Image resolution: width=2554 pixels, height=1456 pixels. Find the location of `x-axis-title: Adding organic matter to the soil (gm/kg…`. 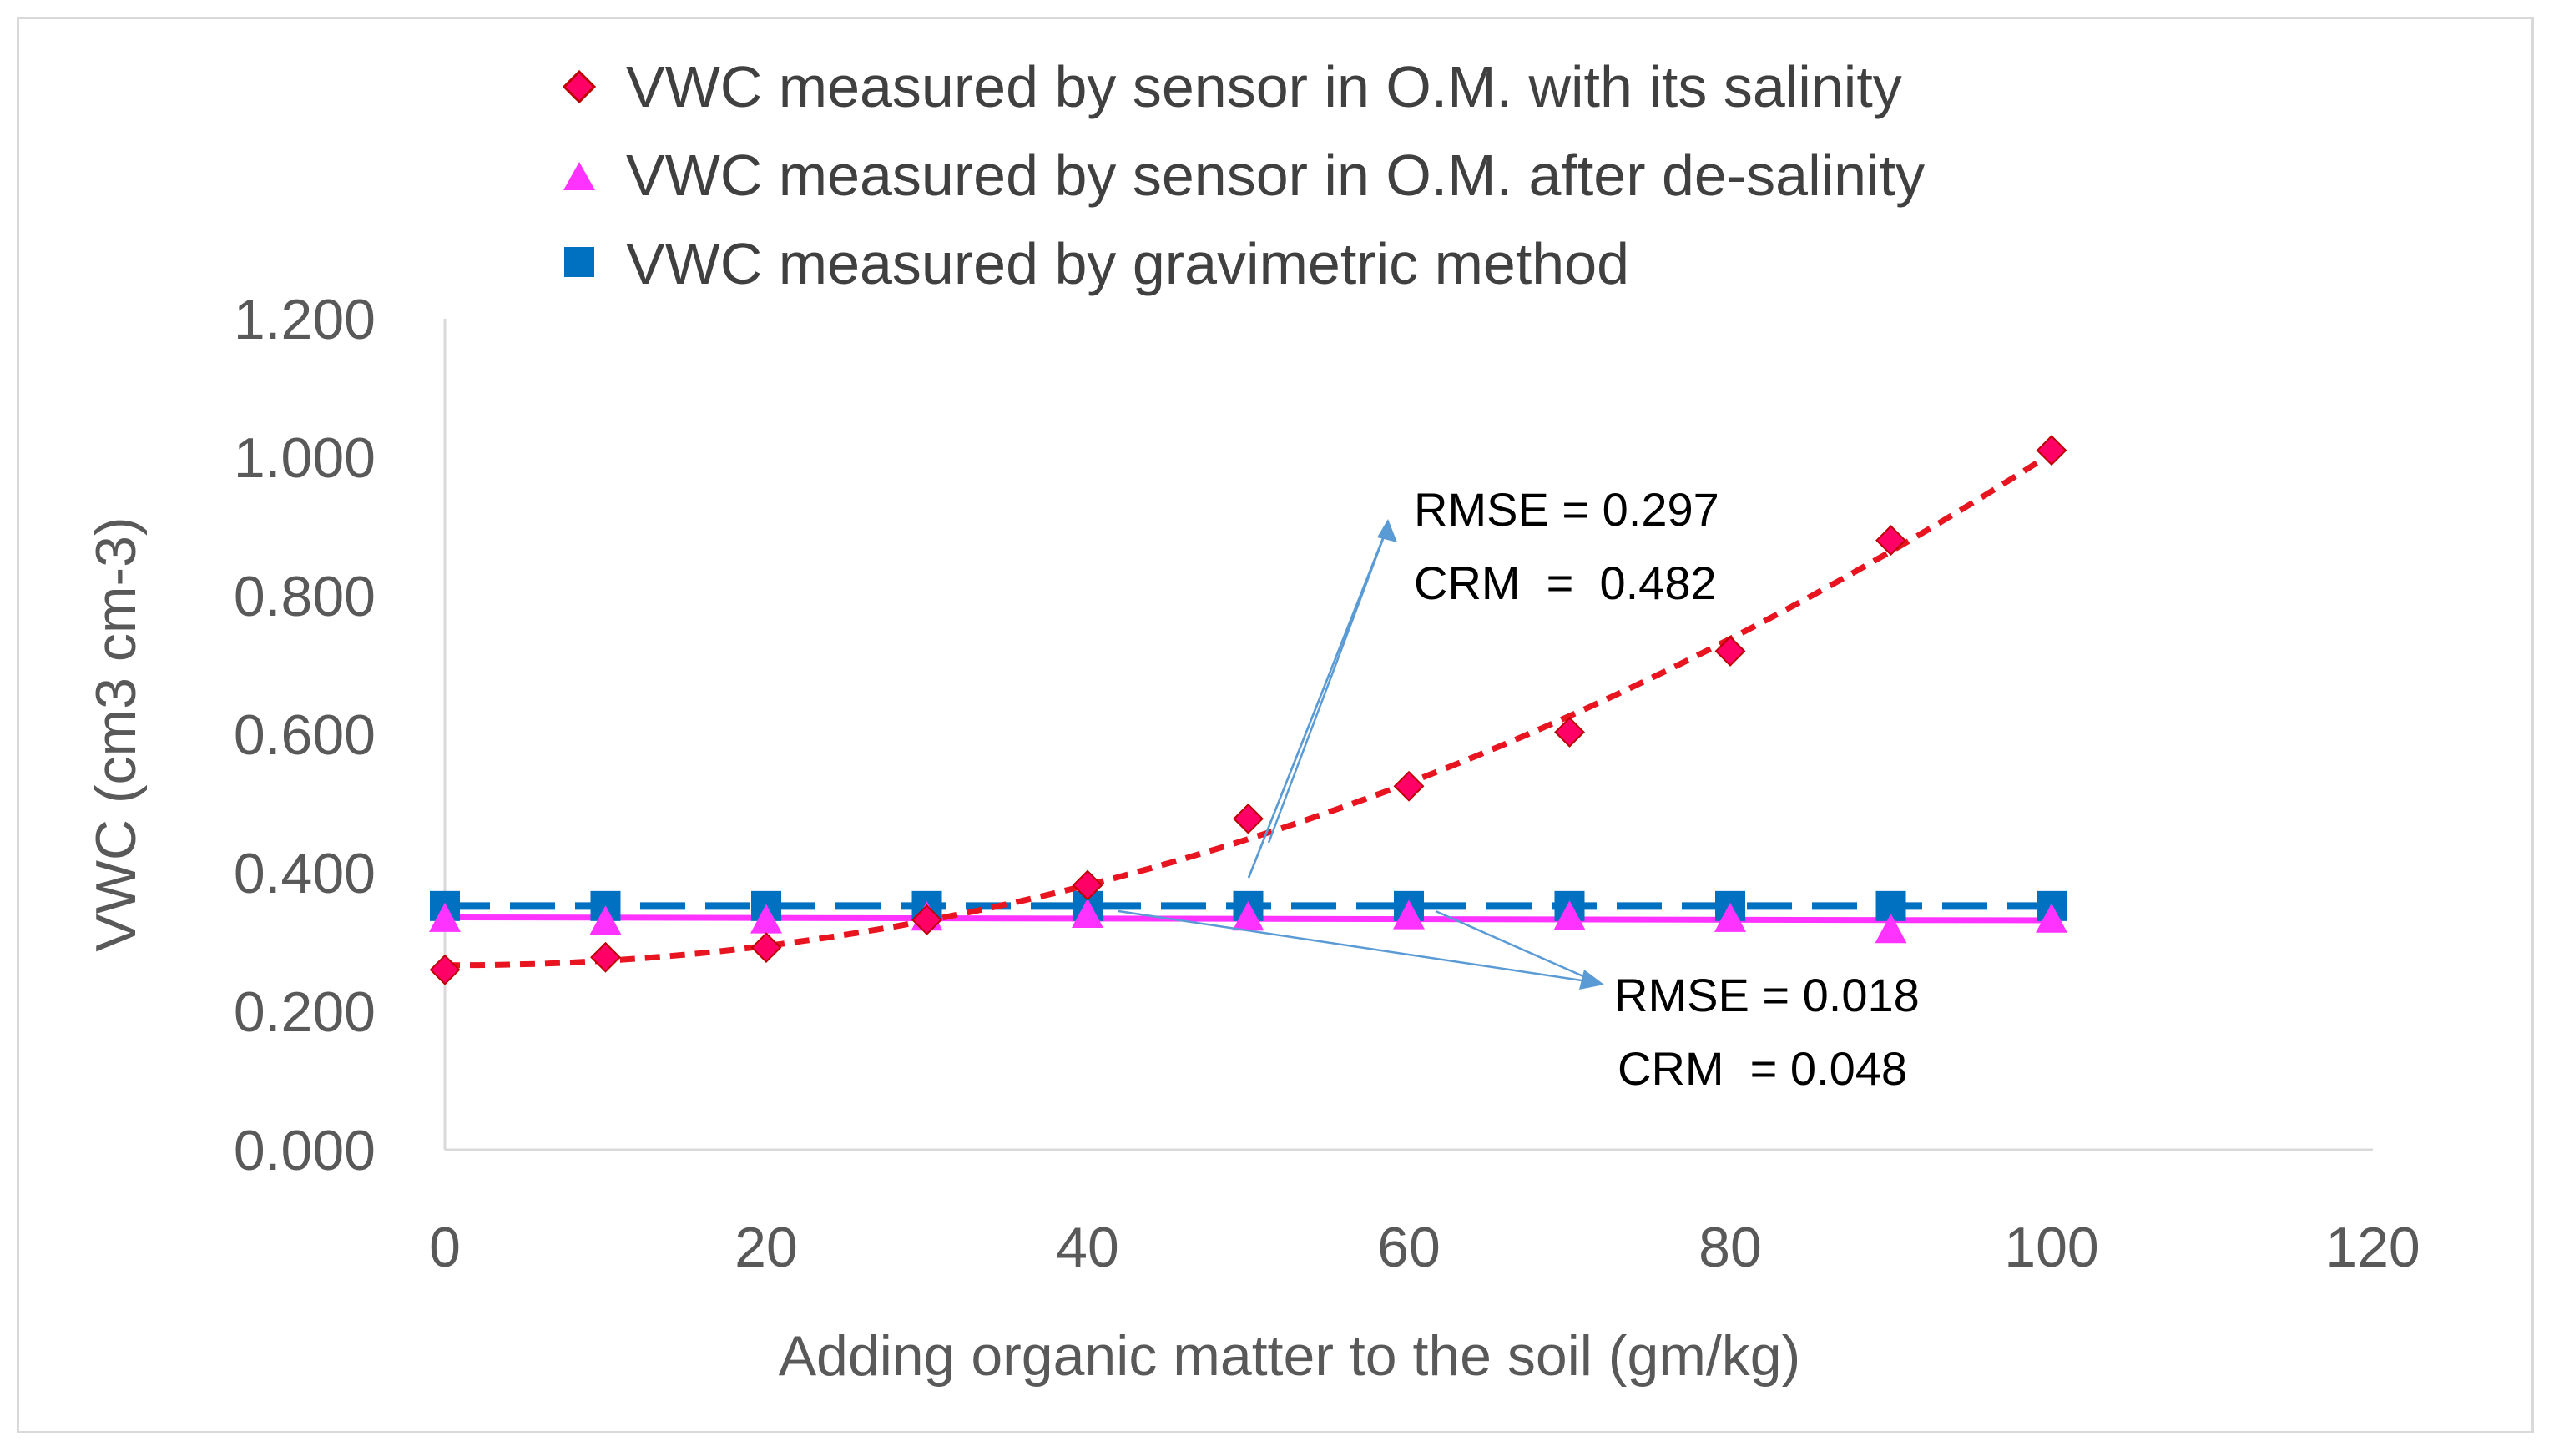

x-axis-title: Adding organic matter to the soil (gm/kg… is located at coordinates (1290, 1356).